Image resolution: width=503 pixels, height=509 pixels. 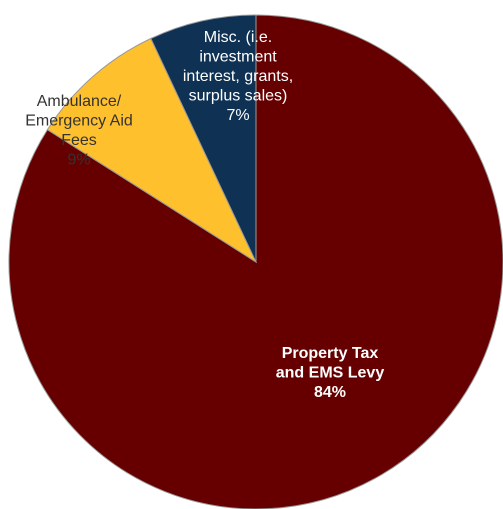 What do you see at coordinates (238, 37) in the screenshot?
I see `pie-slice-label-line: Misc. (i.e.` at bounding box center [238, 37].